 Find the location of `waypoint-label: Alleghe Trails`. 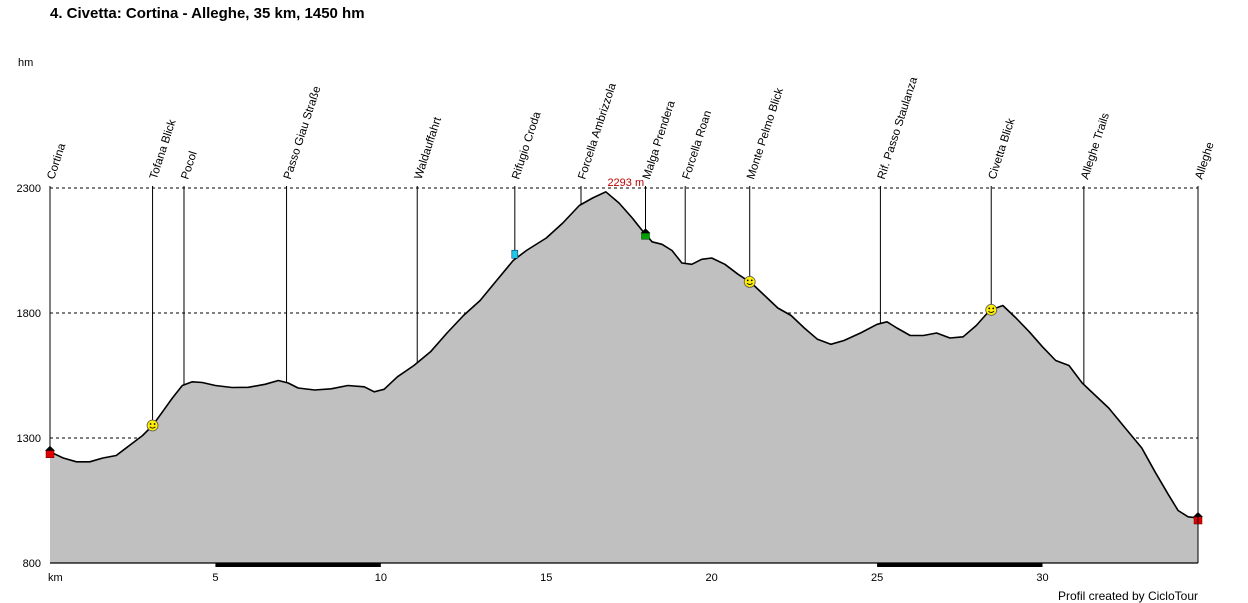

waypoint-label: Alleghe Trails is located at coordinates (1095, 146).